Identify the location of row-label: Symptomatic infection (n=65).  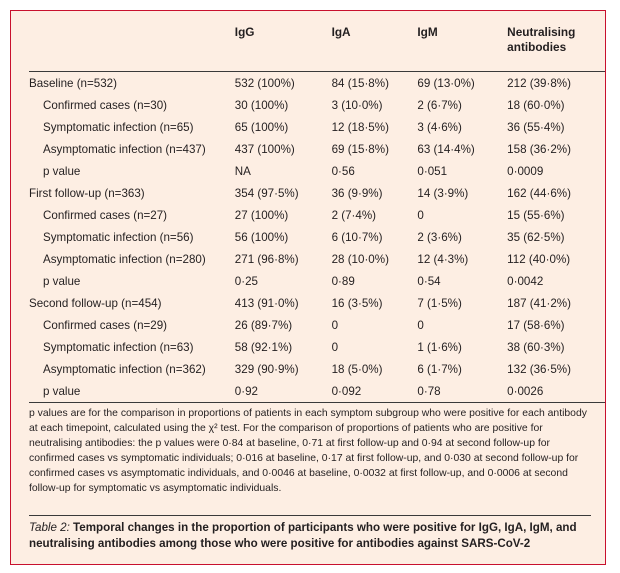
(118, 127).